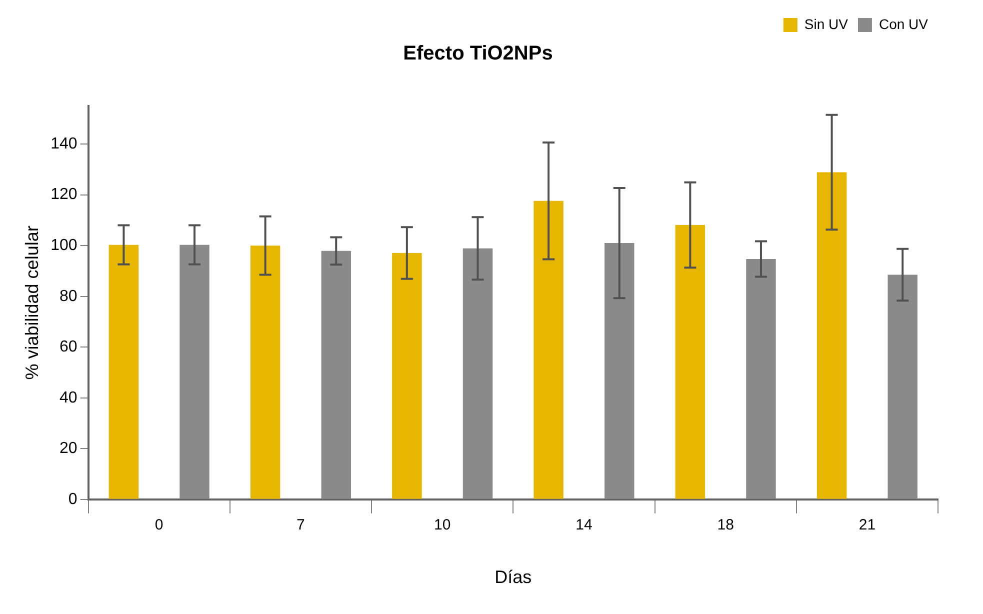 The image size is (983, 614). Describe the element at coordinates (478, 53) in the screenshot. I see `chart-title: Efecto TiO2NPs` at that location.